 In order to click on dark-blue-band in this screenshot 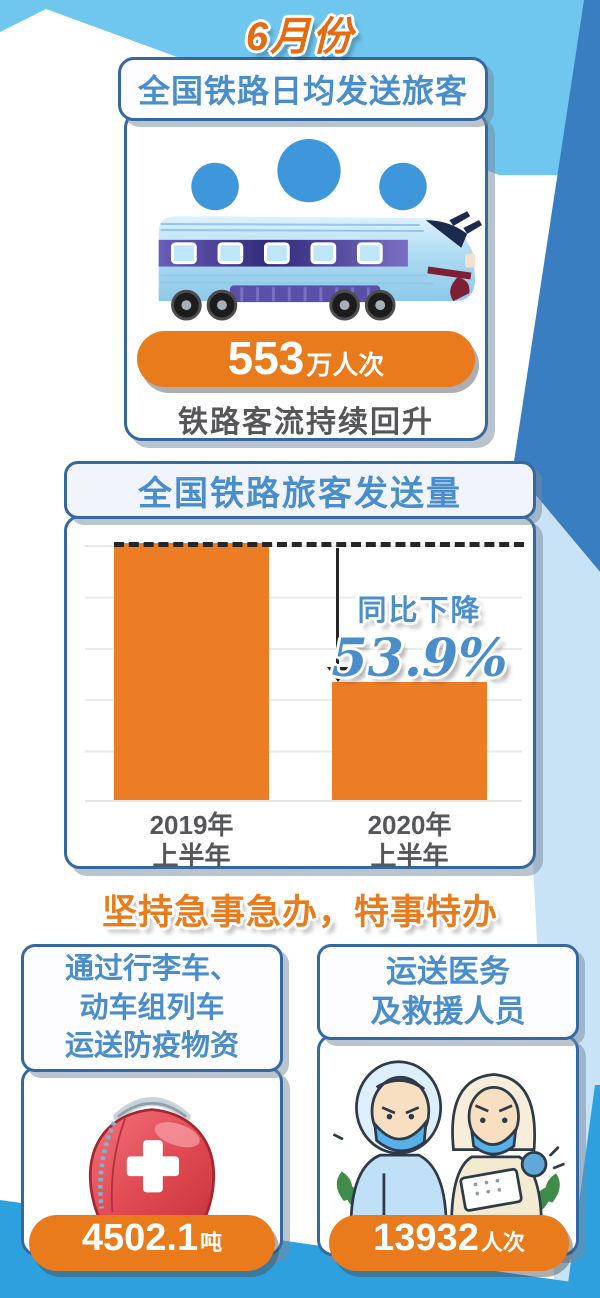, I will do `click(556, 286)`.